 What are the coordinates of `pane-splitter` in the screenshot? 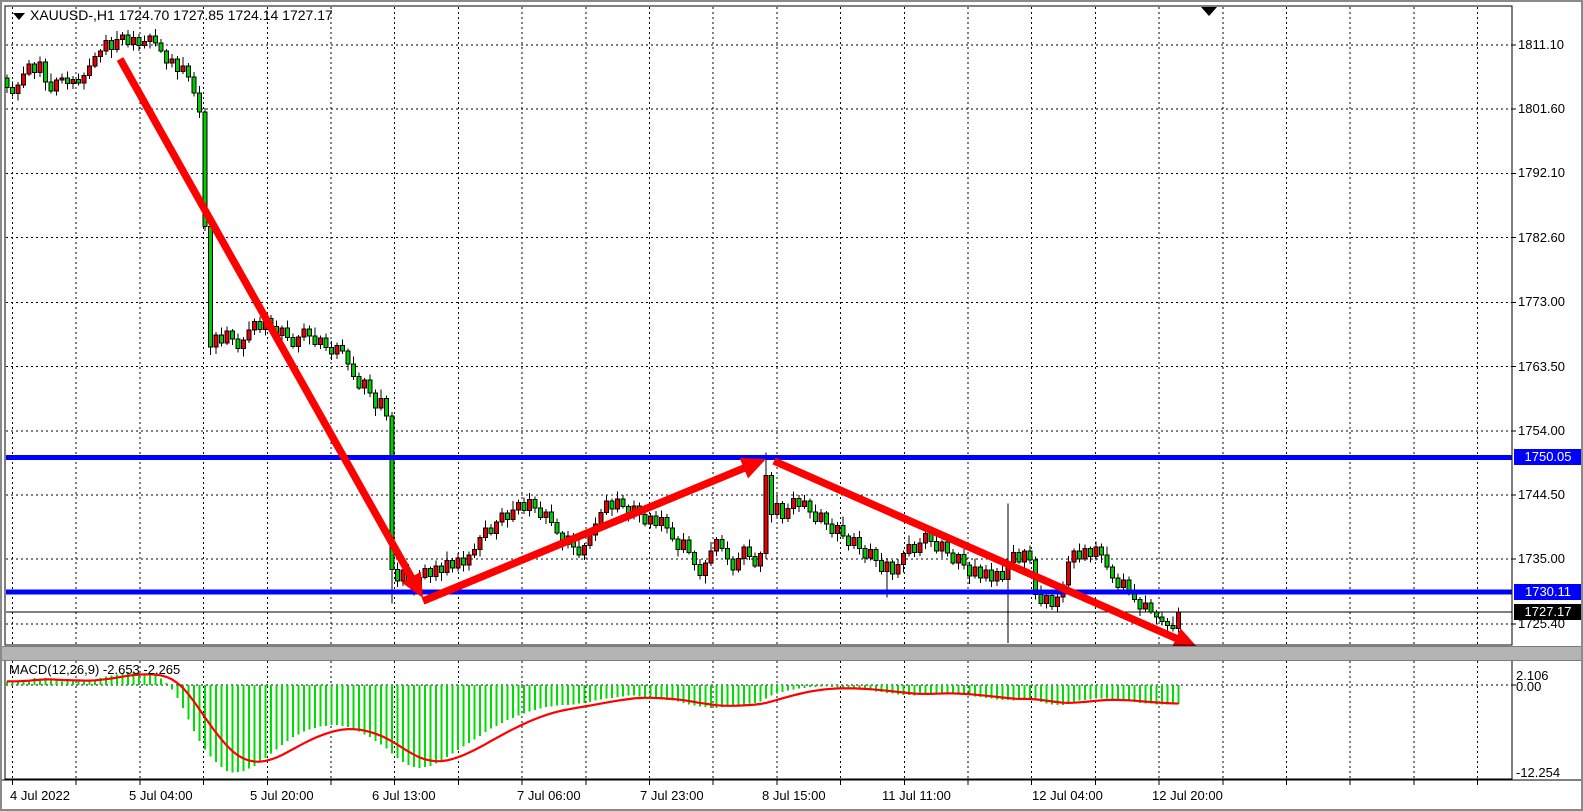 It's located at (791, 653).